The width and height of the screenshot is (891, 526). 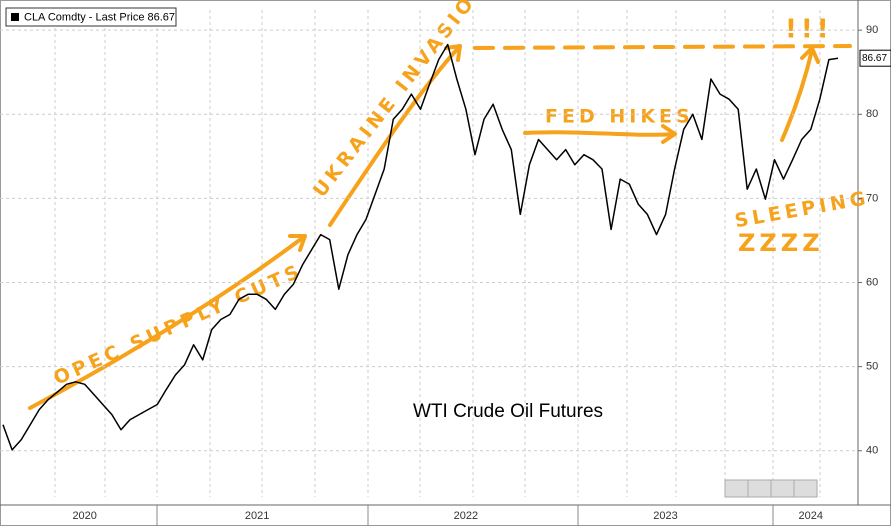 What do you see at coordinates (257, 516) in the screenshot?
I see `x-tick-label: 2021` at bounding box center [257, 516].